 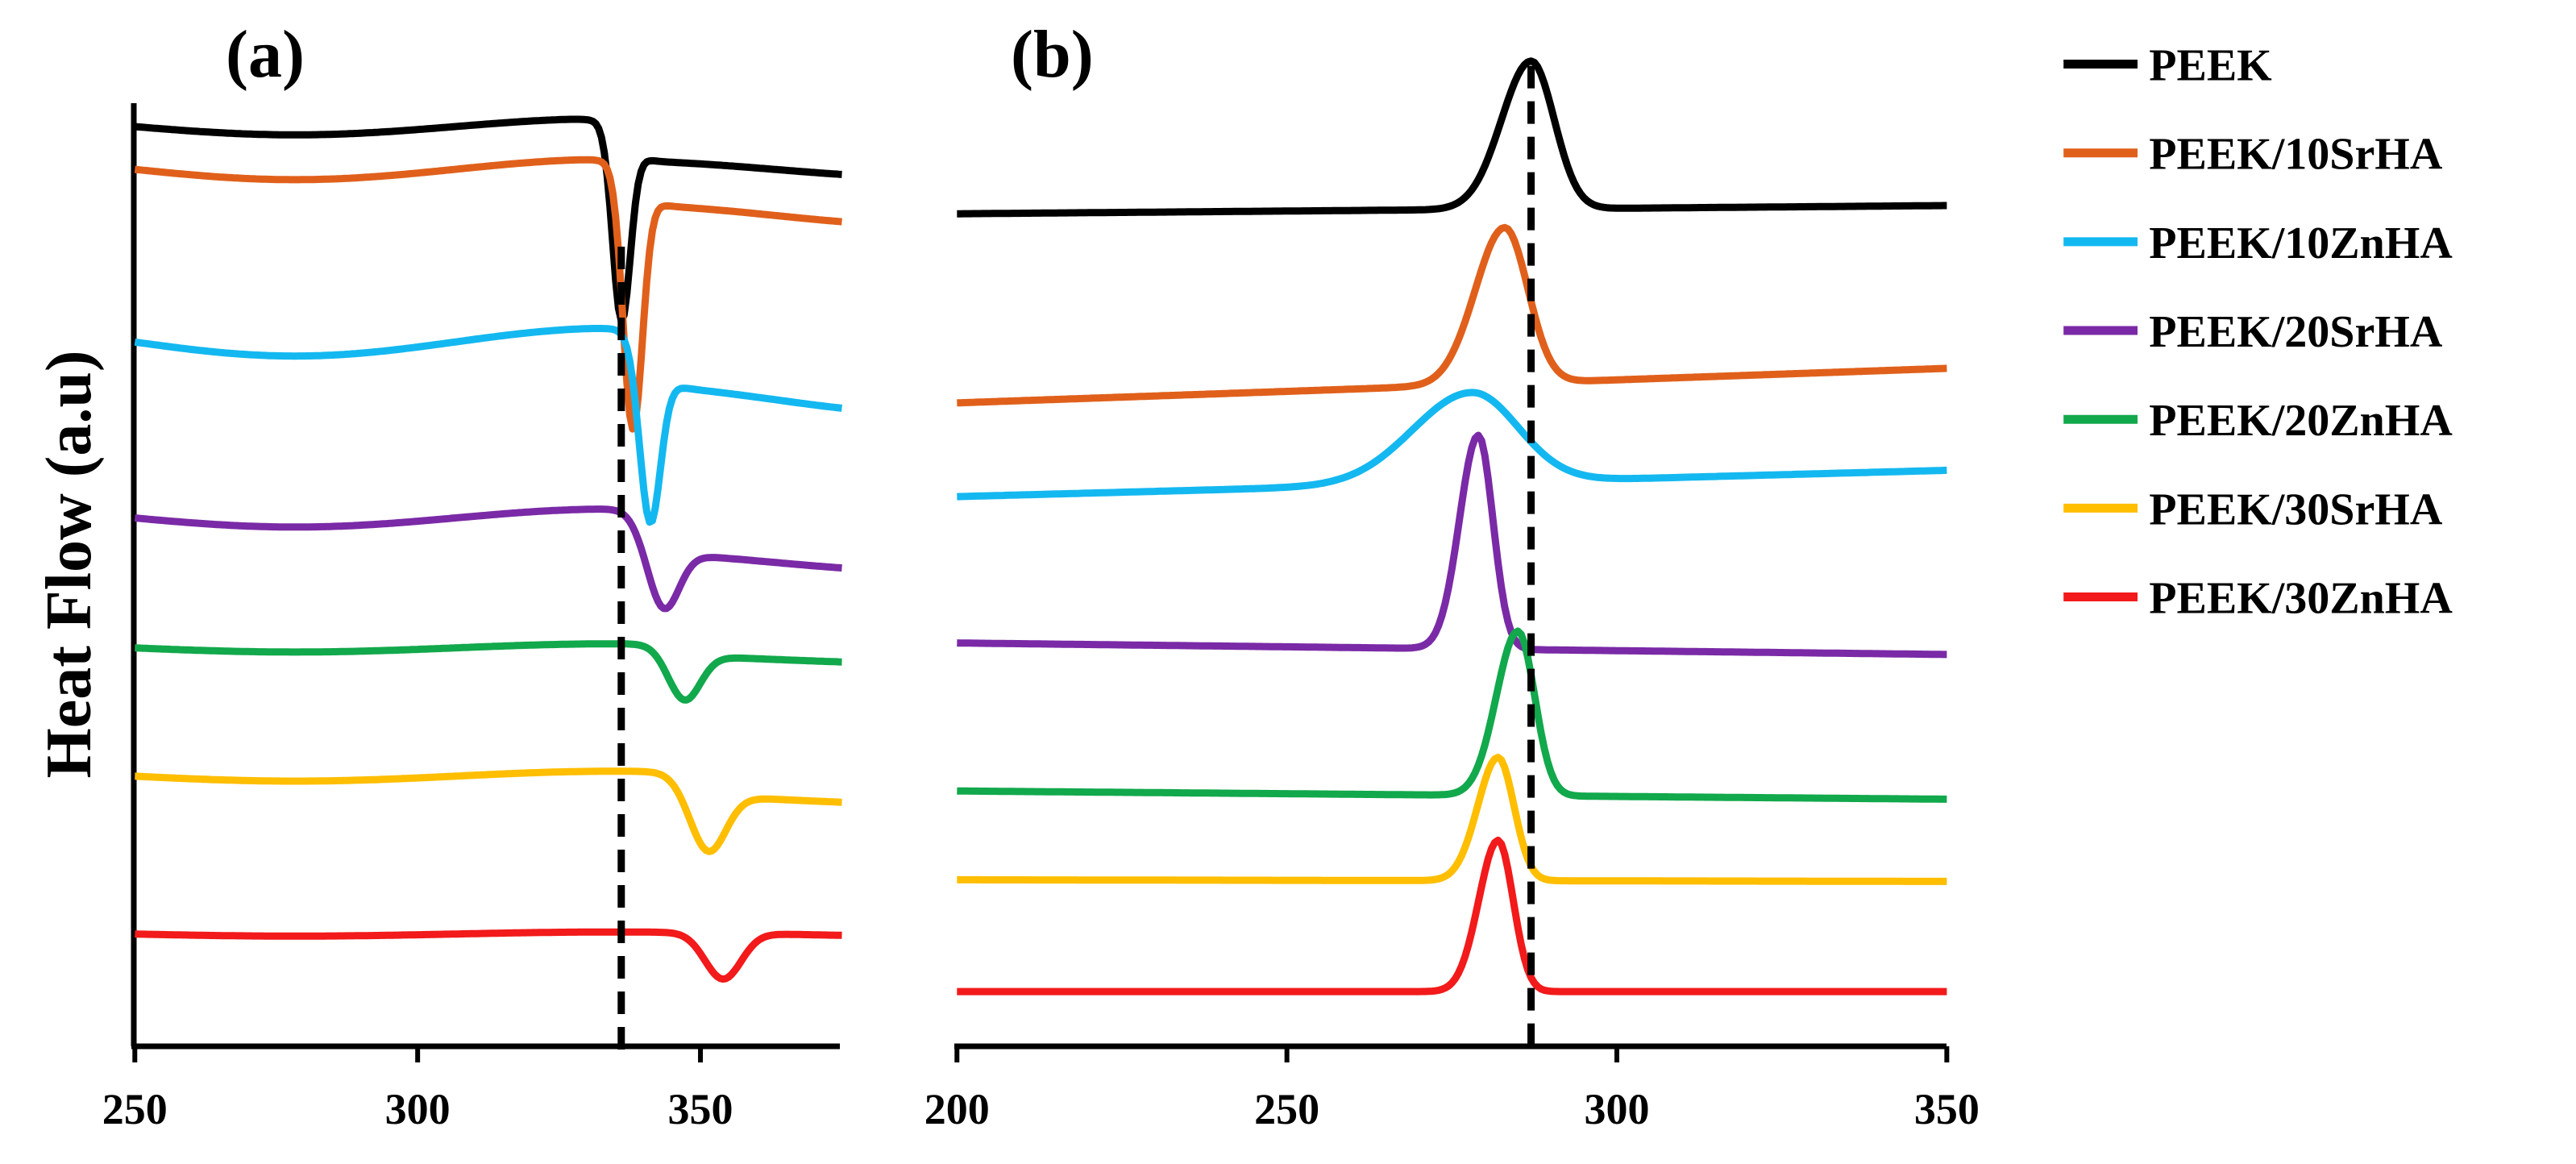 I want to click on panel-b-series-peek-20znha, so click(x=1451, y=715).